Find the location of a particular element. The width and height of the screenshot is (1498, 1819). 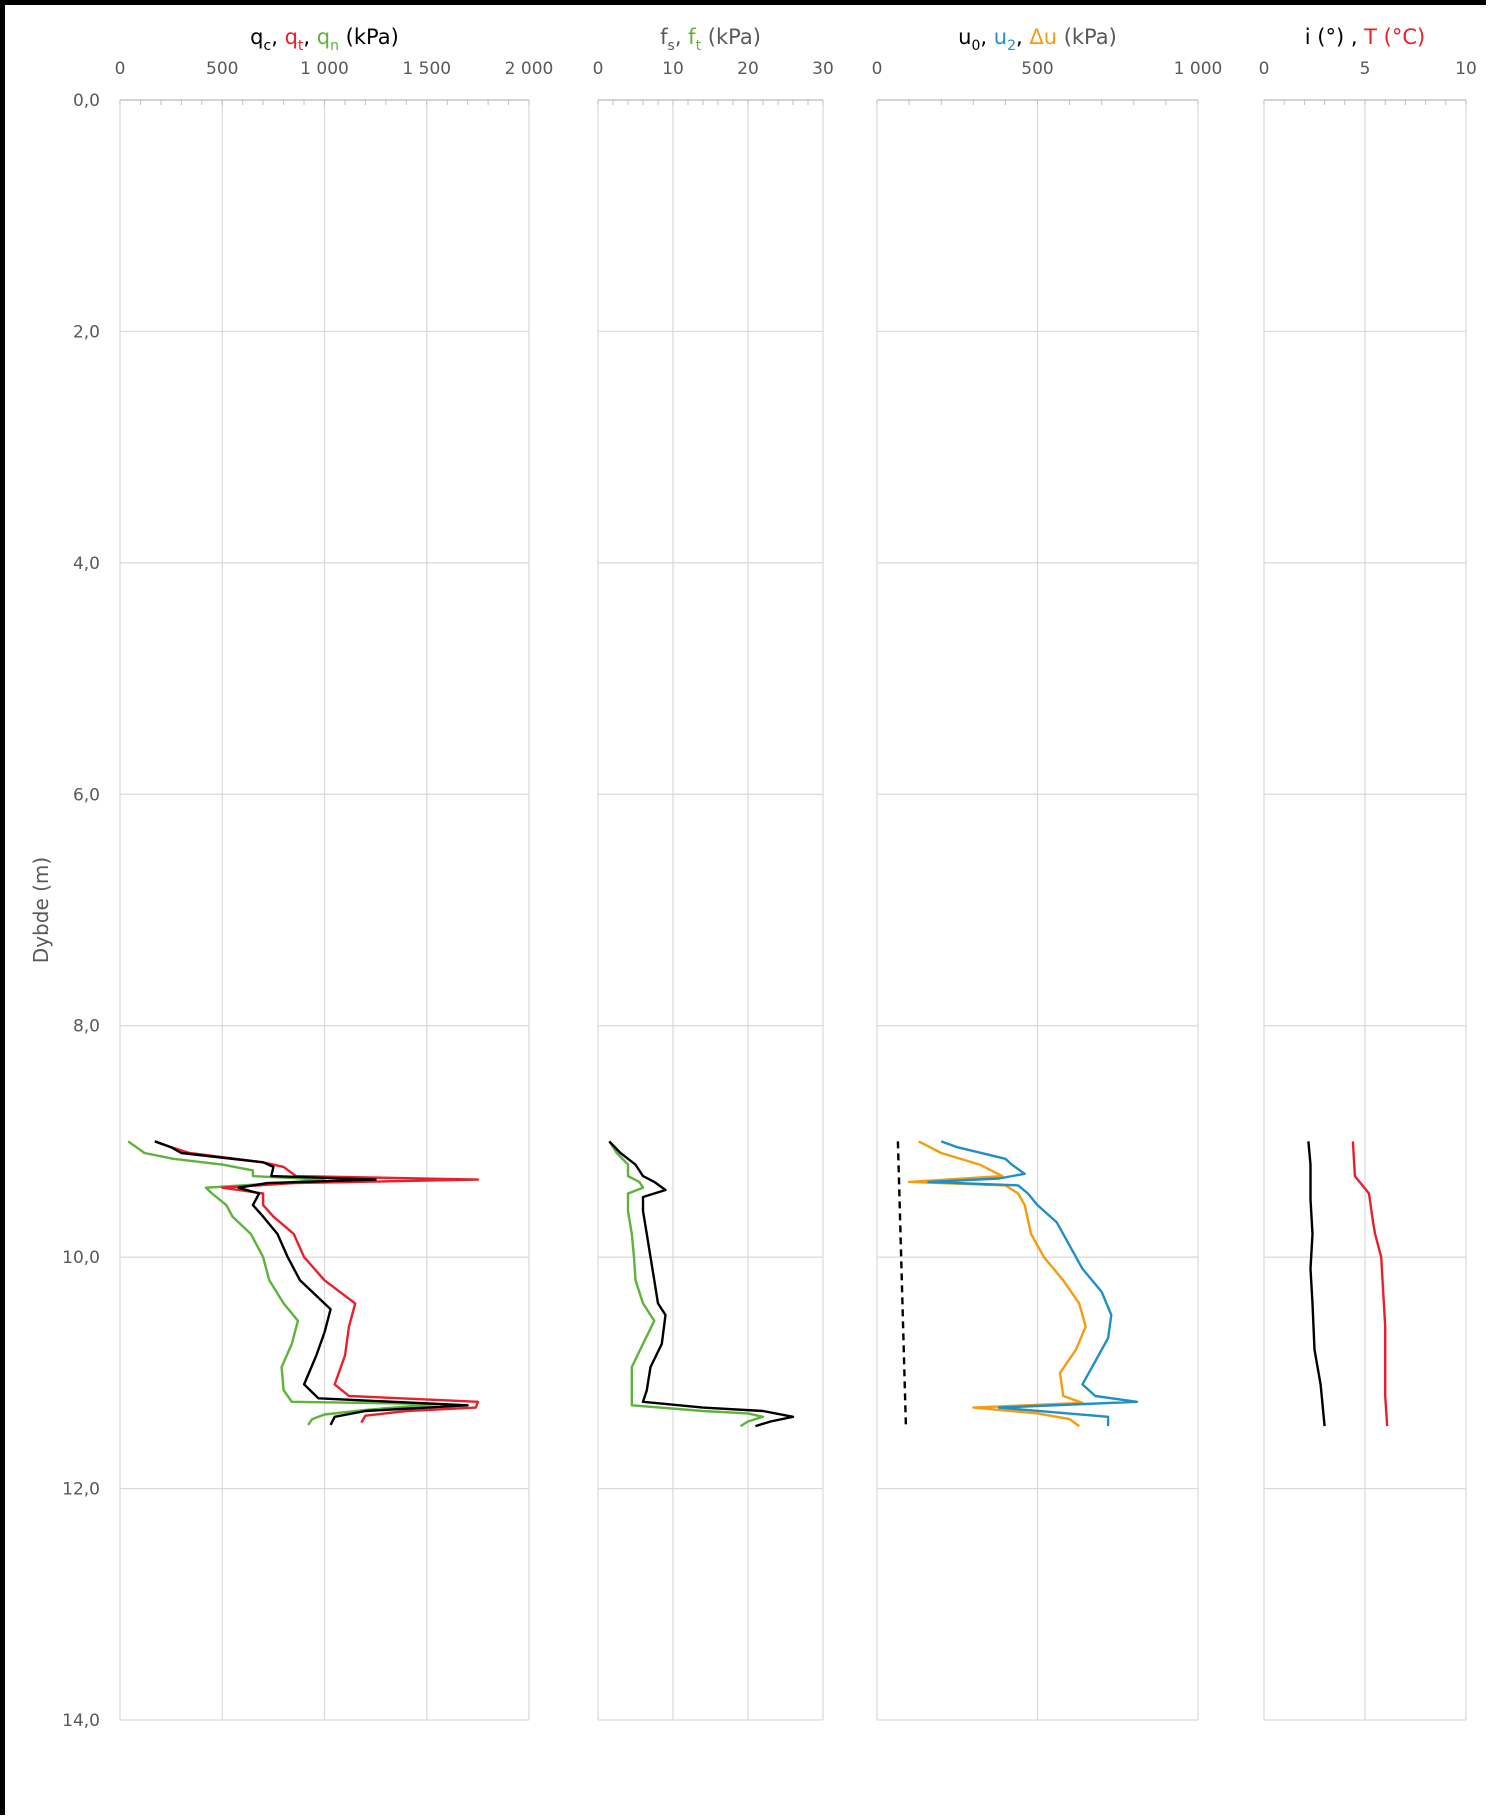

x-tick-label: 20 is located at coordinates (748, 69).